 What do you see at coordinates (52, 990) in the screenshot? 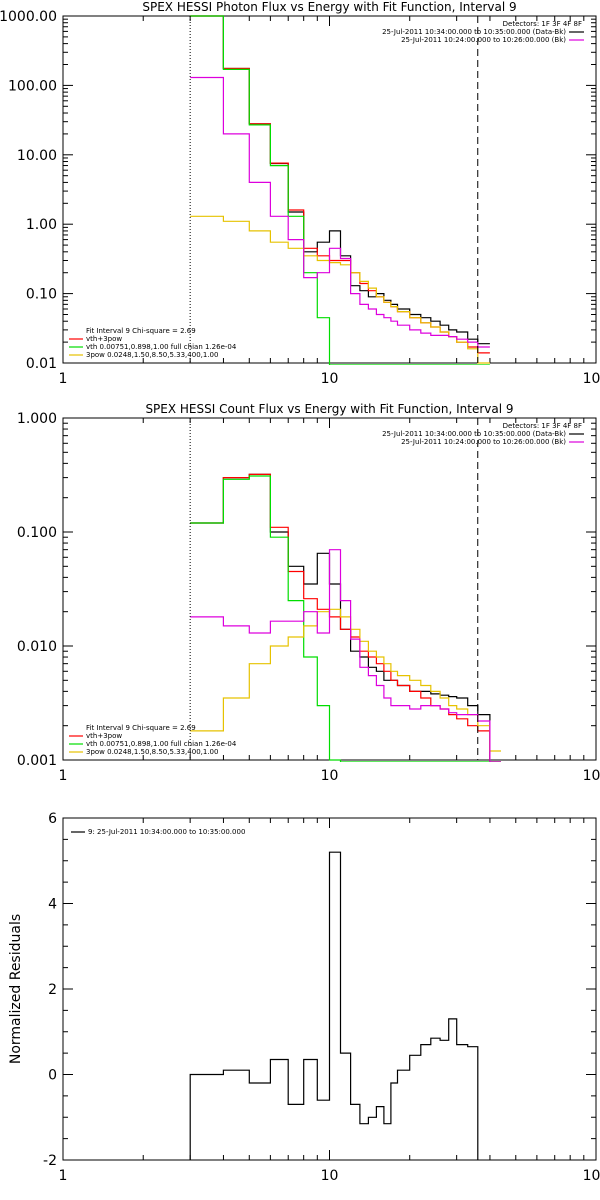
I see `y-tick-label: 2` at bounding box center [52, 990].